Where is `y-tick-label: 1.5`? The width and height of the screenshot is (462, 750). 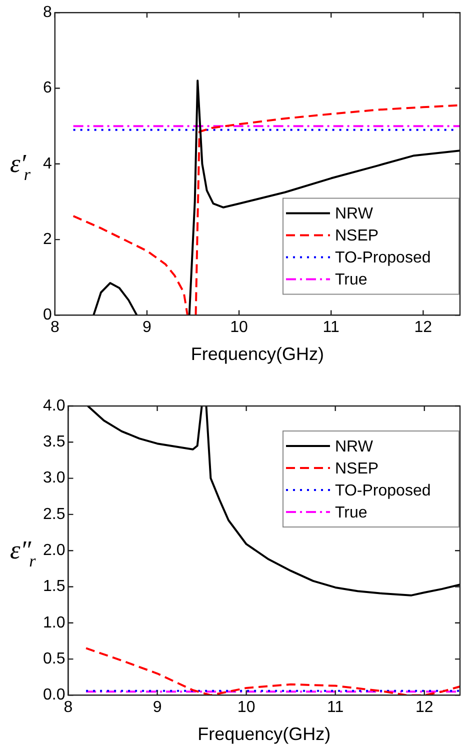 y-tick-label: 1.5 is located at coordinates (54, 587).